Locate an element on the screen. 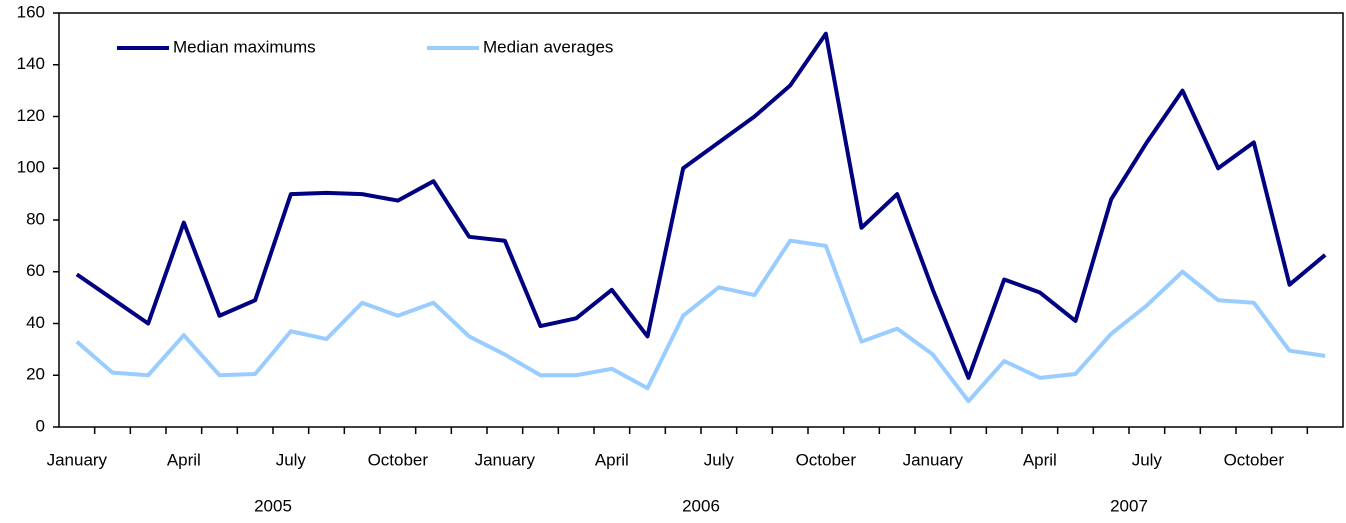 This screenshot has width=1346, height=523. legend-label: Median averages is located at coordinates (548, 46).